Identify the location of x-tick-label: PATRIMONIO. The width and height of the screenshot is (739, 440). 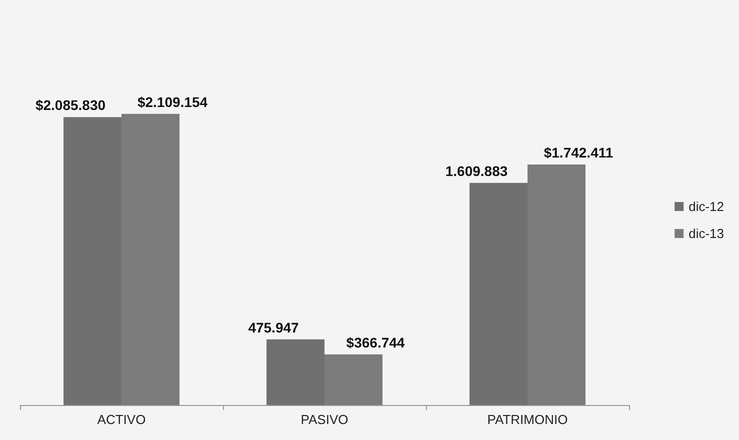
(527, 419).